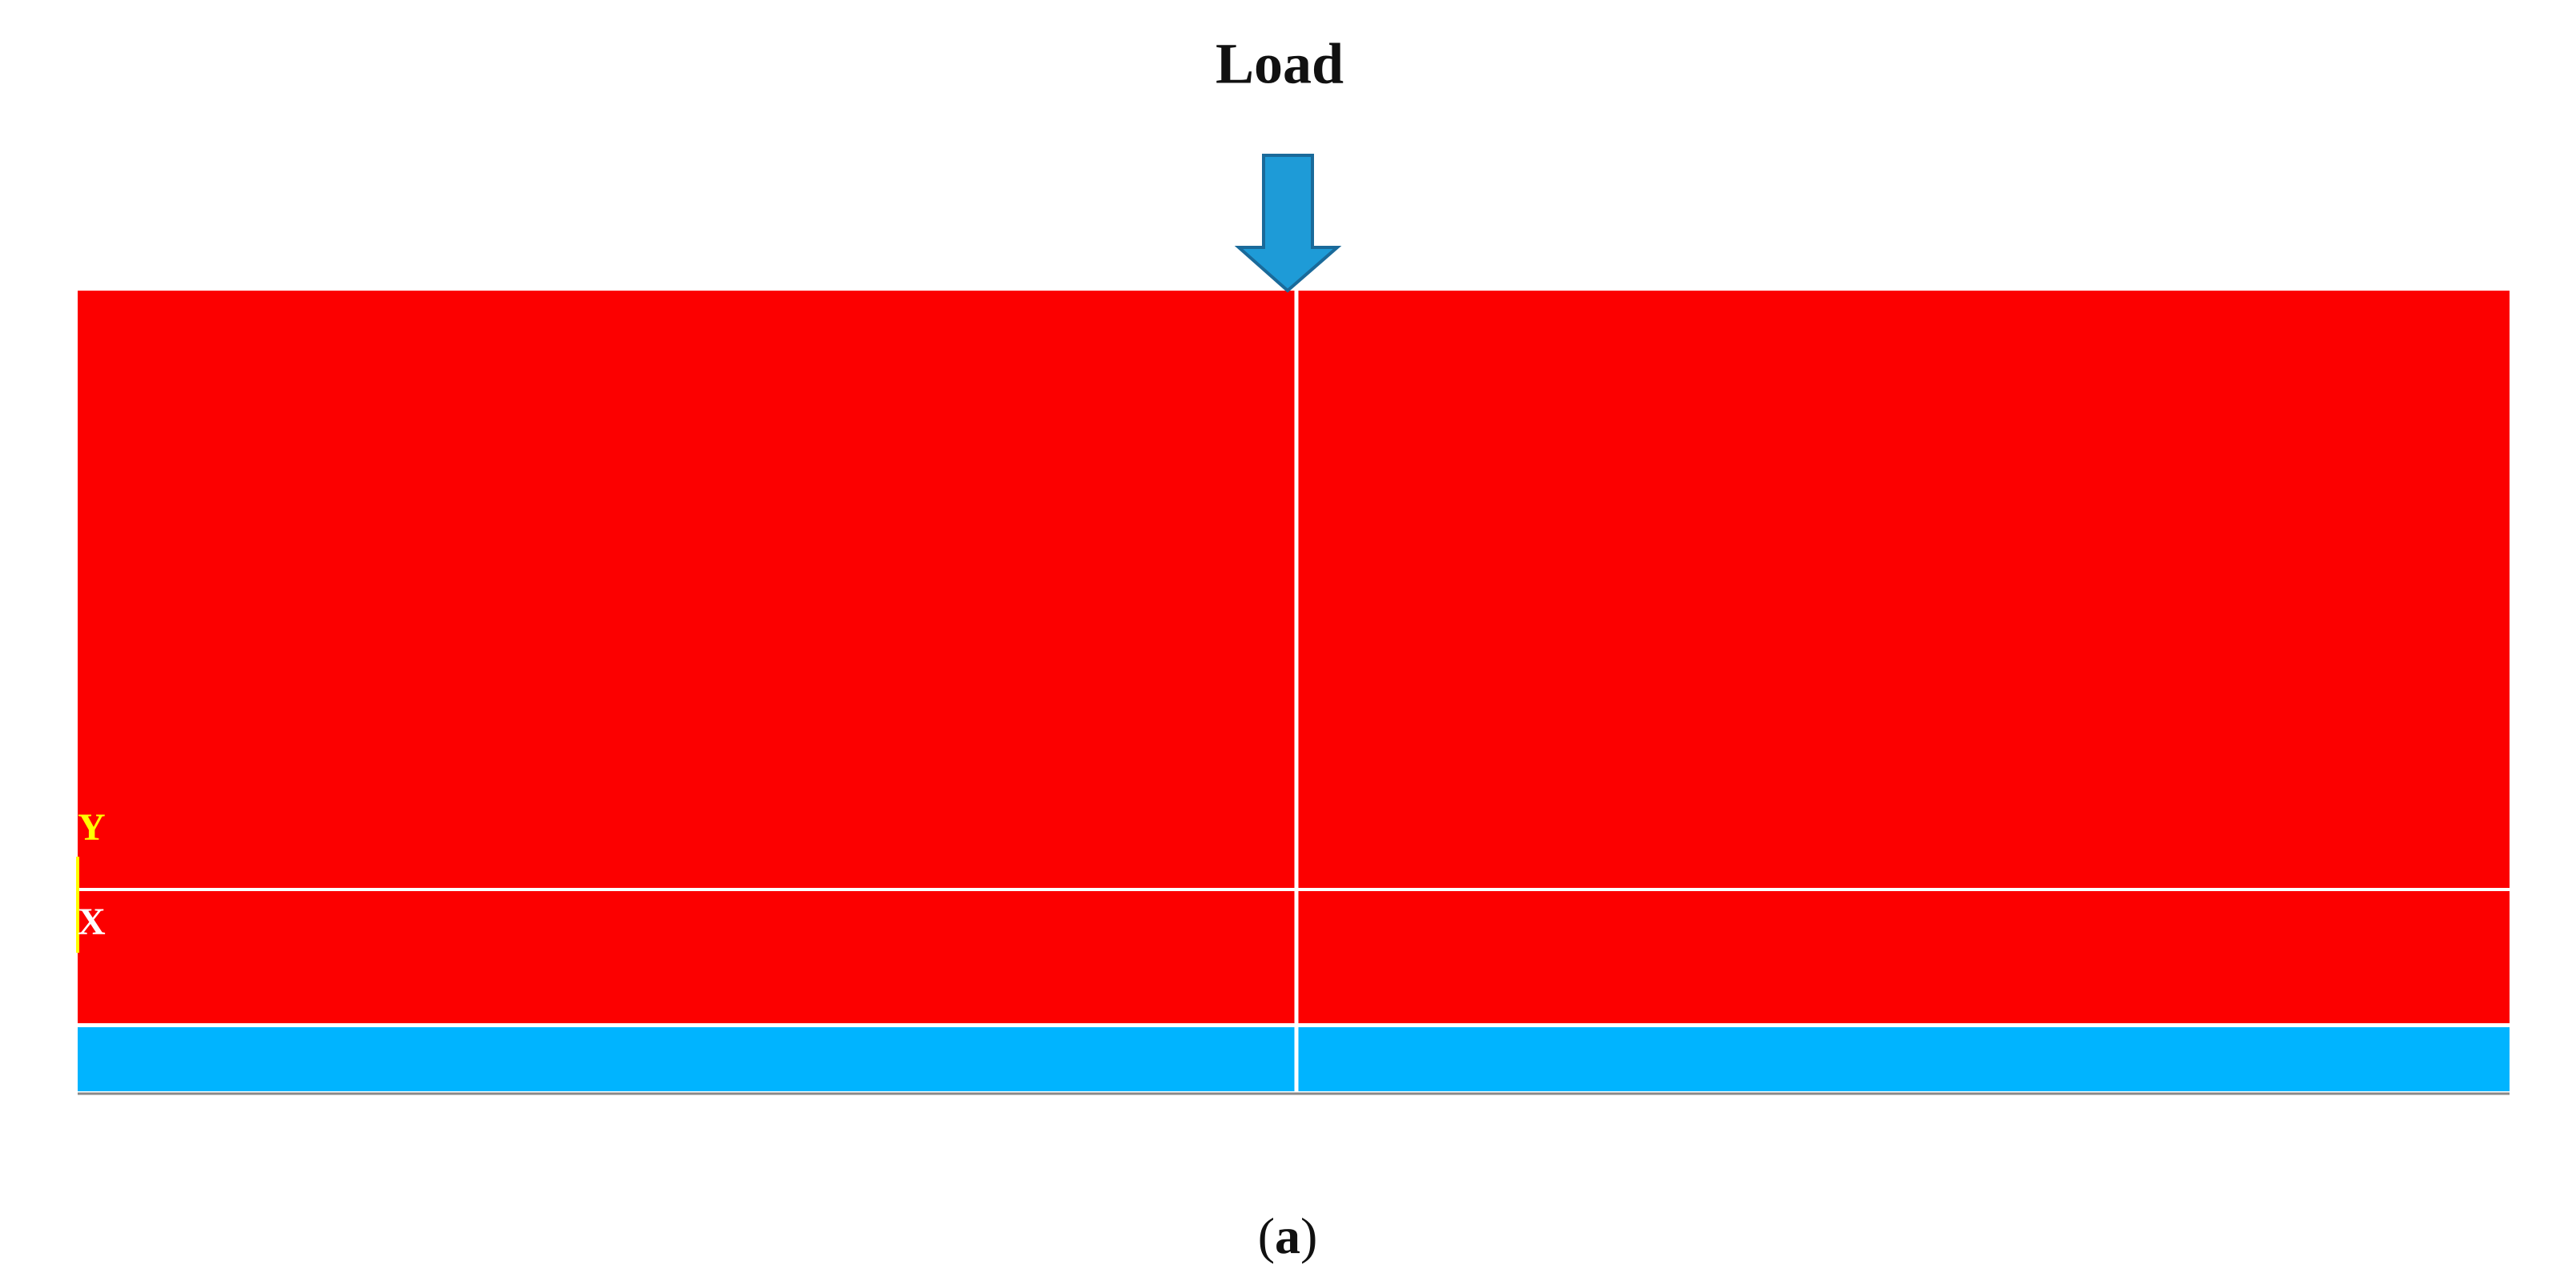  I want to click on y-axis-label: Y, so click(92, 827).